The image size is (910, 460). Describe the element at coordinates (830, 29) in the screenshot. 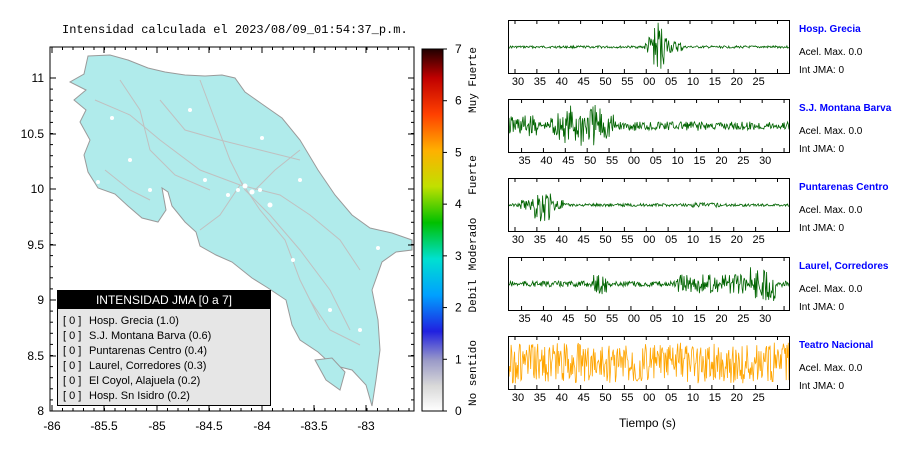

I see `station-name: Hosp. Grecia` at that location.